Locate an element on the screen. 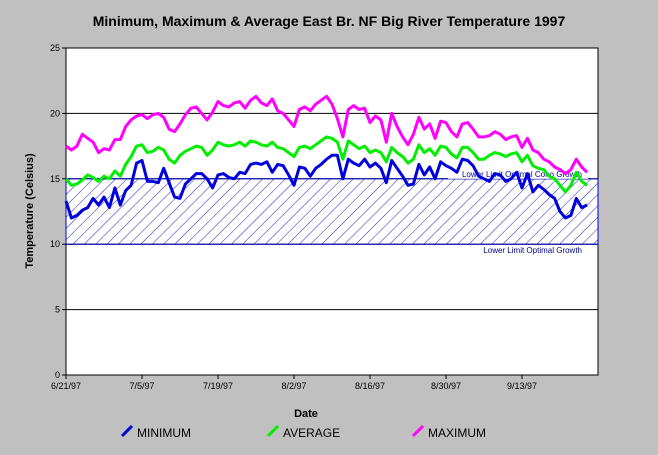 This screenshot has width=658, height=455. x-tick-label: 8/30/97 is located at coordinates (446, 386).